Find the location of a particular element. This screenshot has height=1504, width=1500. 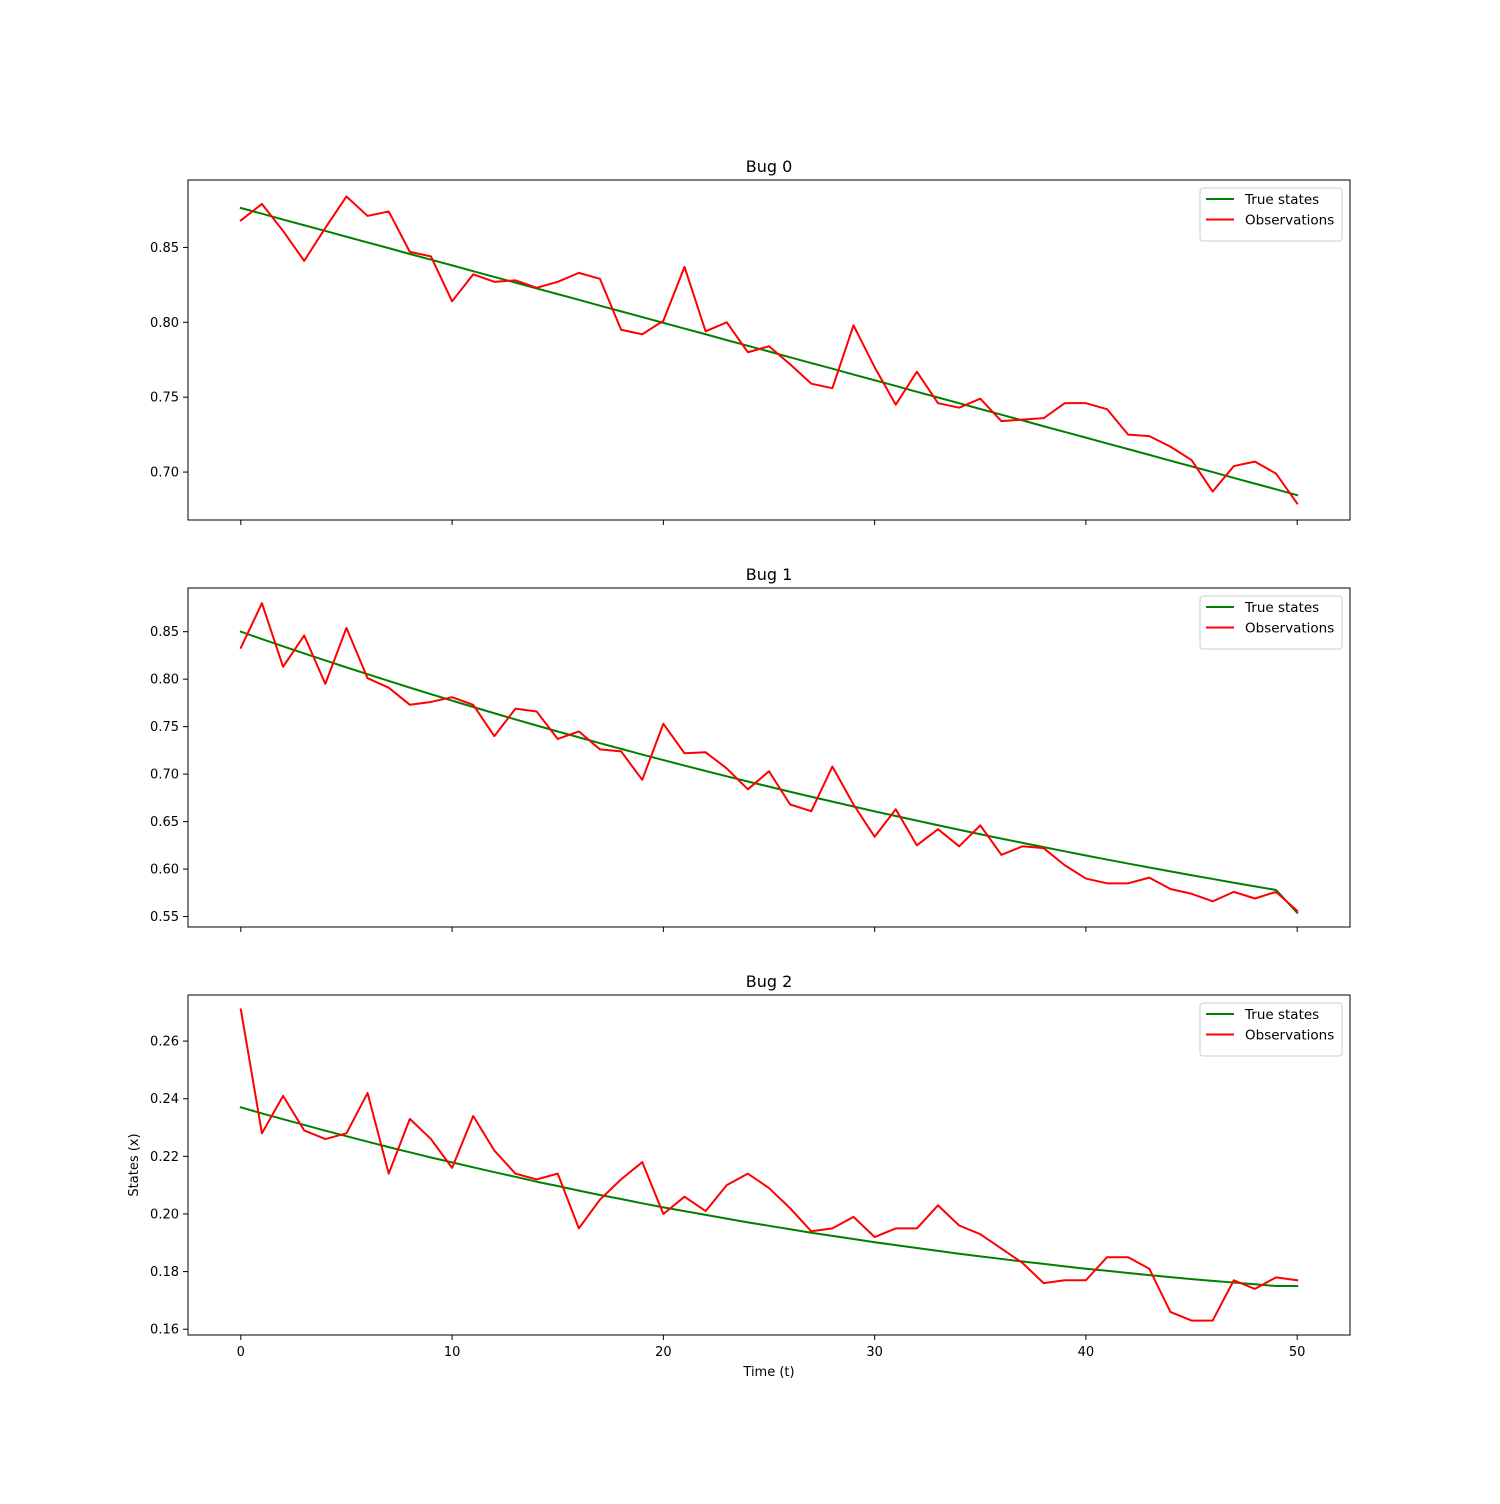

x-tick-label: 30 is located at coordinates (874, 1352).